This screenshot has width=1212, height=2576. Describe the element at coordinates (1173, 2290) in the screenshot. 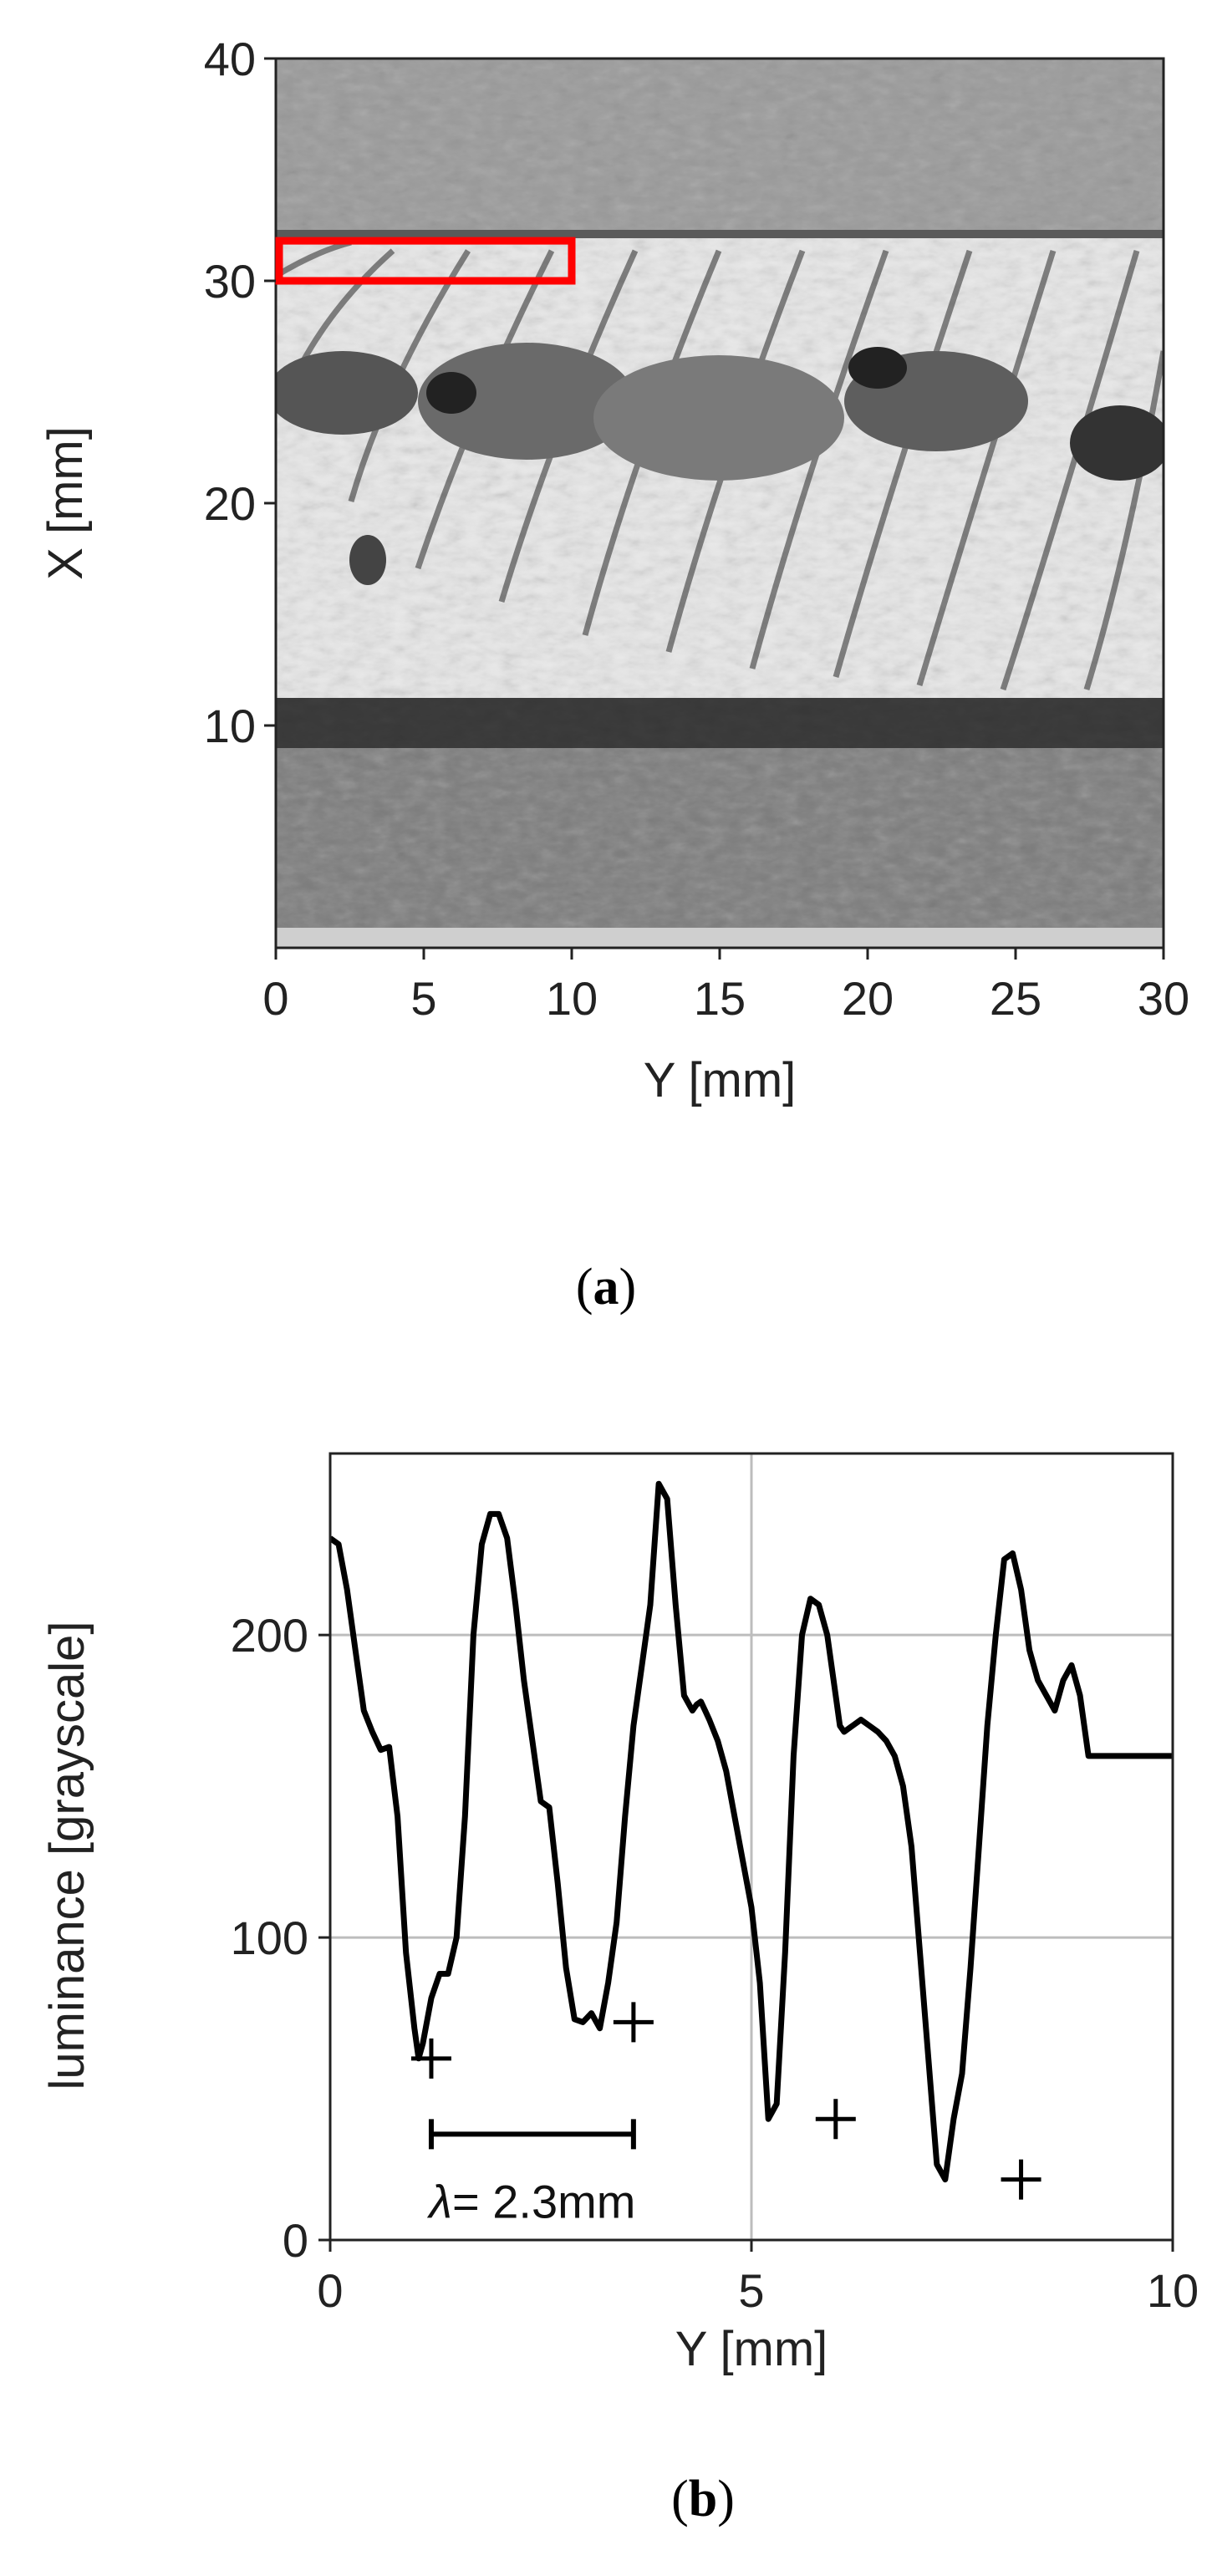

I see `b-x-tick-label: 10` at that location.